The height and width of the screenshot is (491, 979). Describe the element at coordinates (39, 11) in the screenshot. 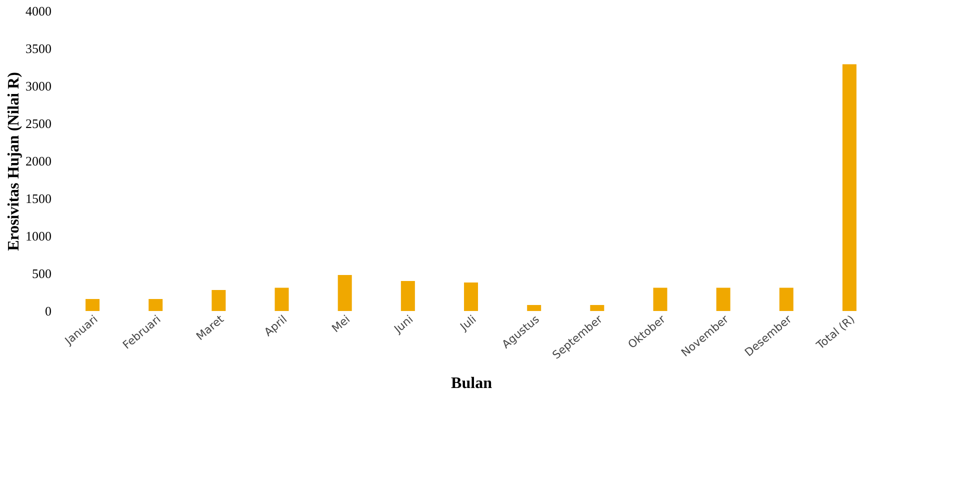

I see `y-tick-label: 4000` at that location.